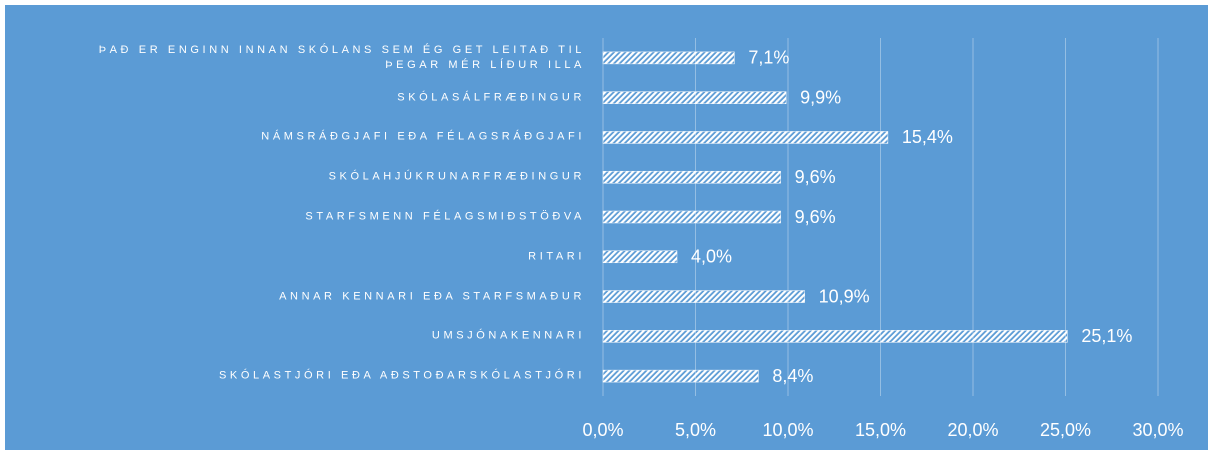 The image size is (1213, 454). Describe the element at coordinates (423, 136) in the screenshot. I see `y-tick-label: NÁMSRÁÐGJAFI EÐA FÉLAGSRÁÐGJAFI` at that location.